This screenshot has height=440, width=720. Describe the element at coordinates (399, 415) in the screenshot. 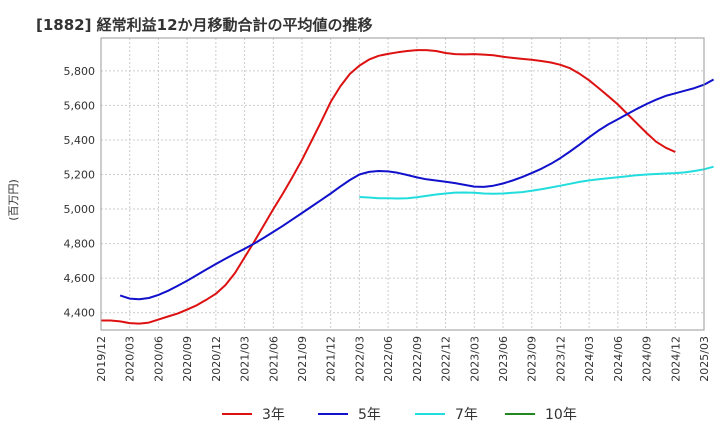

I see `legend: 3年 5年 7年 10年` at that location.